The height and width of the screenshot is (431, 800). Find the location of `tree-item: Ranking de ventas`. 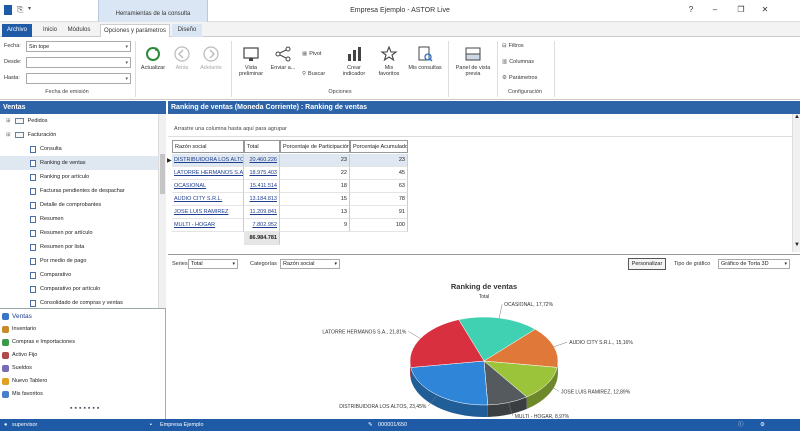

tree-item: Ranking de ventas is located at coordinates (79, 163).